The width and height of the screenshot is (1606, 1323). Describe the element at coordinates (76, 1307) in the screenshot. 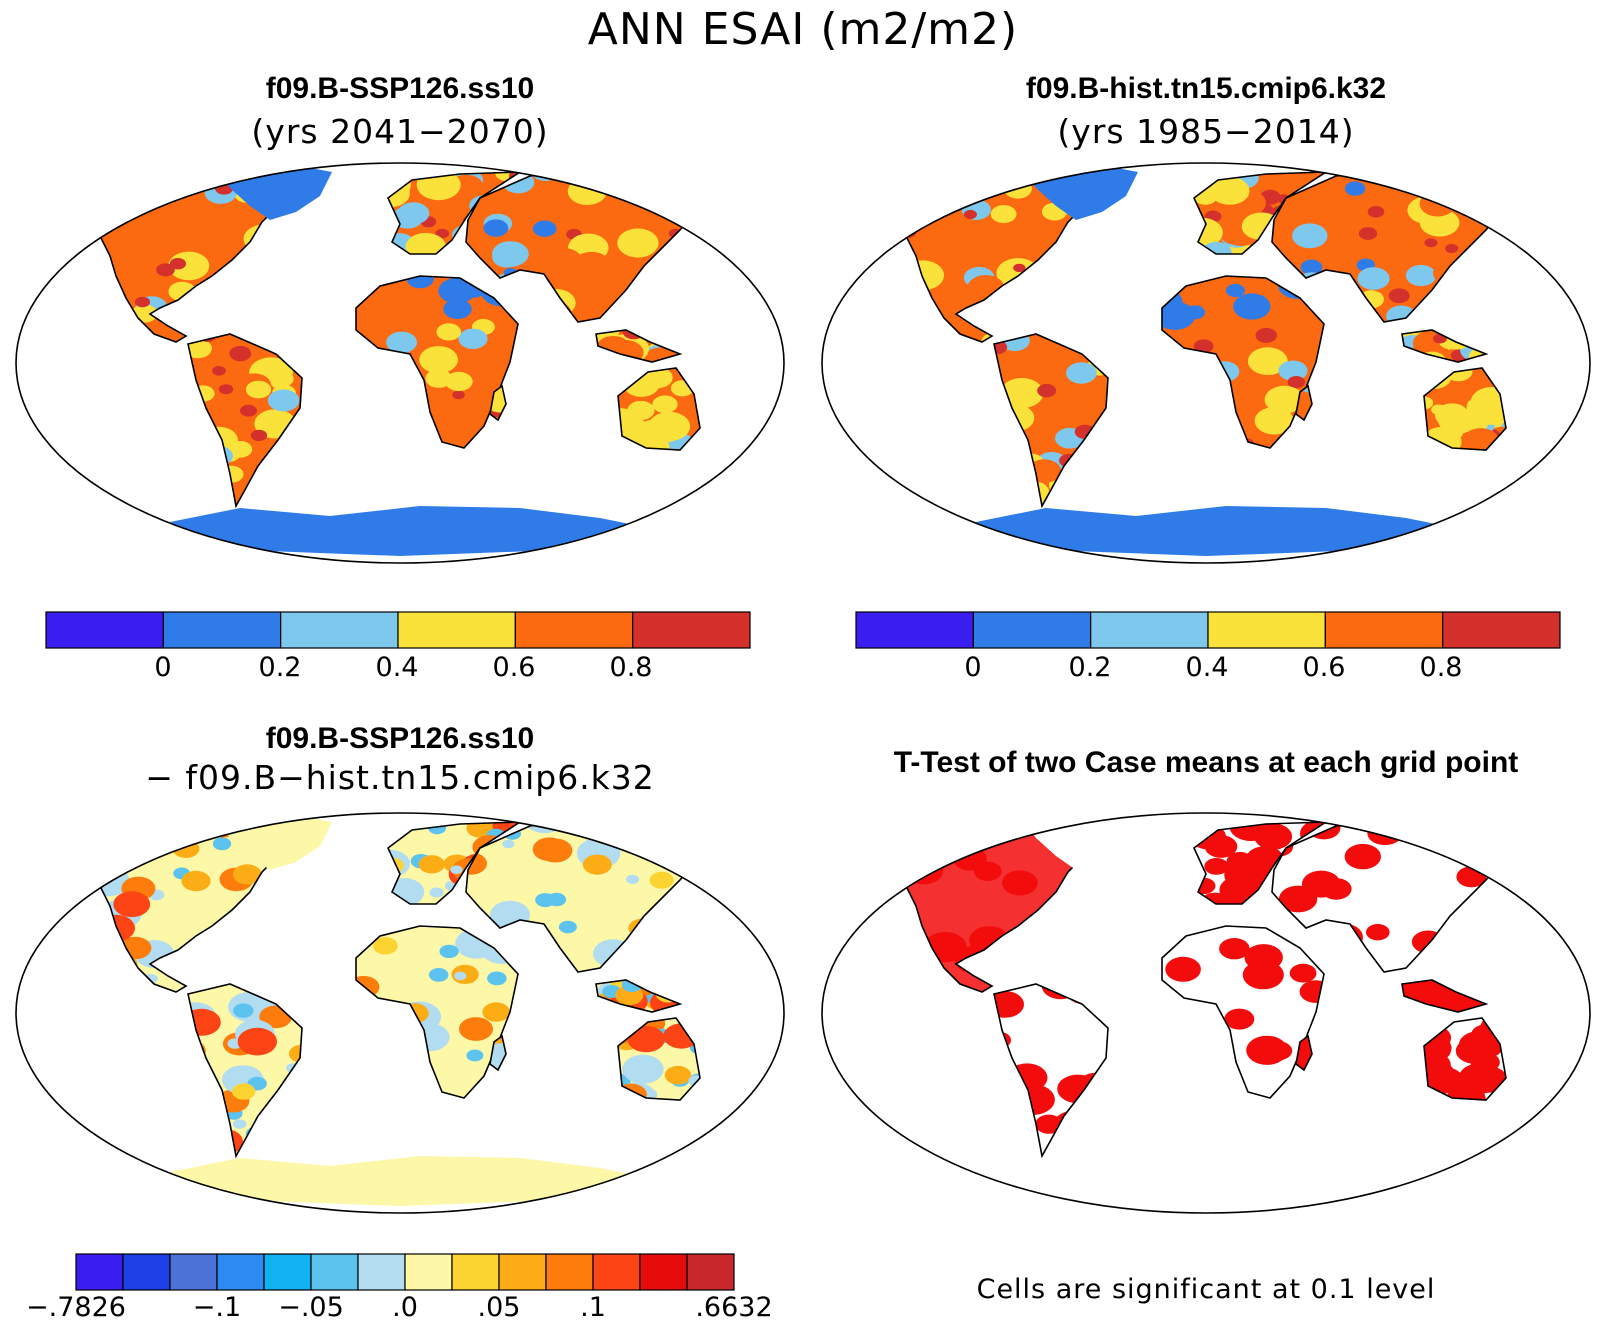

I see `colorbar-difference-tick: −.7826` at that location.